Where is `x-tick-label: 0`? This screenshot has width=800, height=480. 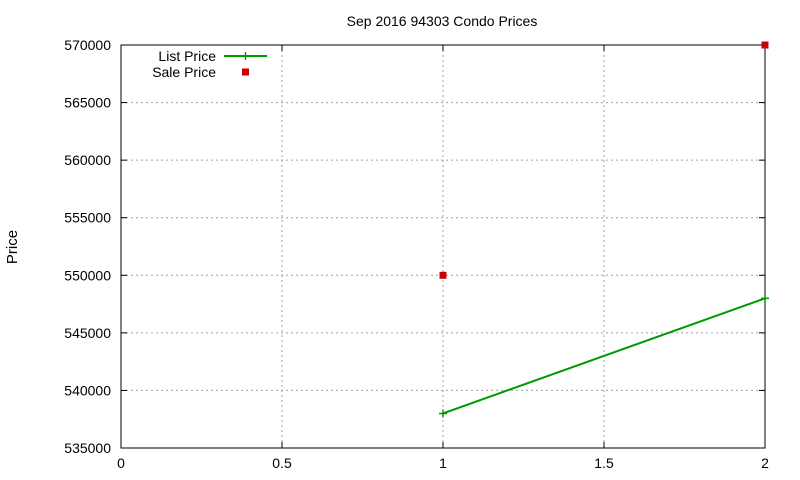
x-tick-label: 0 is located at coordinates (121, 463).